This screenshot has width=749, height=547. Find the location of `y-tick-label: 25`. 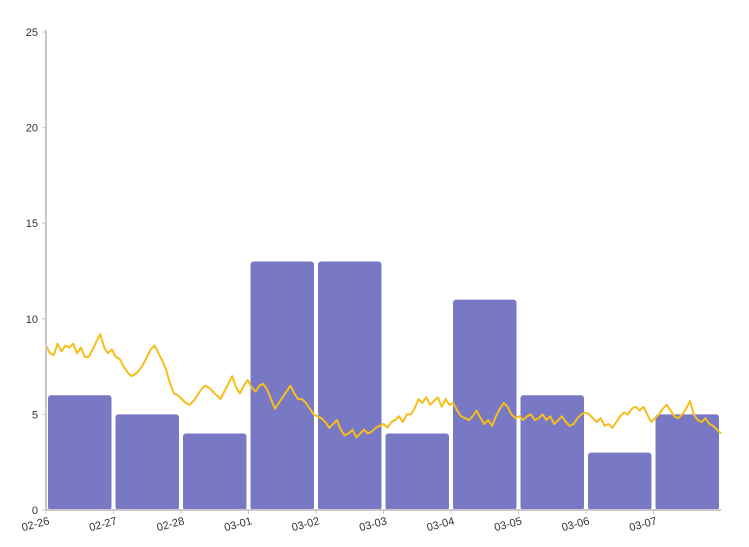

y-tick-label: 25 is located at coordinates (32, 33).